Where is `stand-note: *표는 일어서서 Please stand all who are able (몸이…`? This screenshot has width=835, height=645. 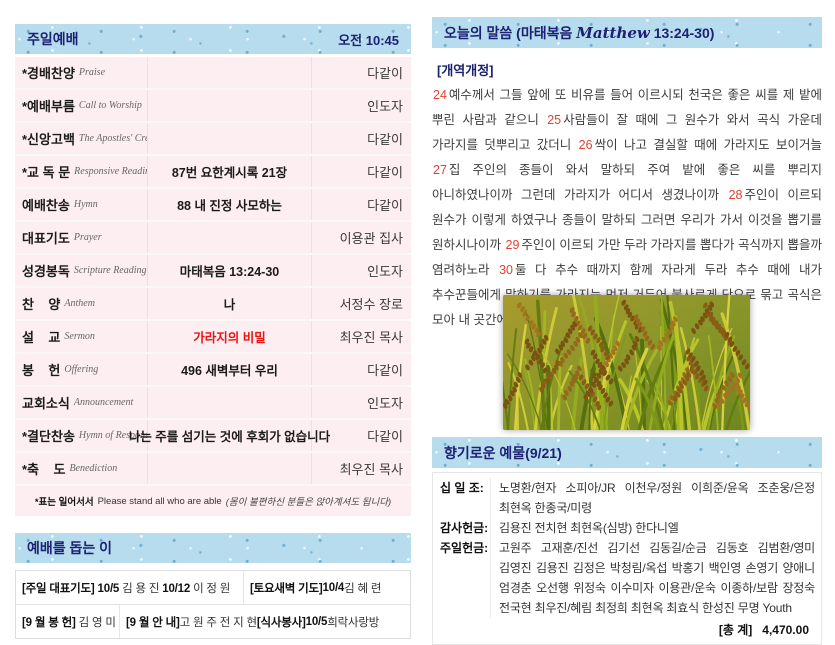
stand-note: *표는 일어서서 Please stand all who are able (몸이… is located at coordinates (213, 501).